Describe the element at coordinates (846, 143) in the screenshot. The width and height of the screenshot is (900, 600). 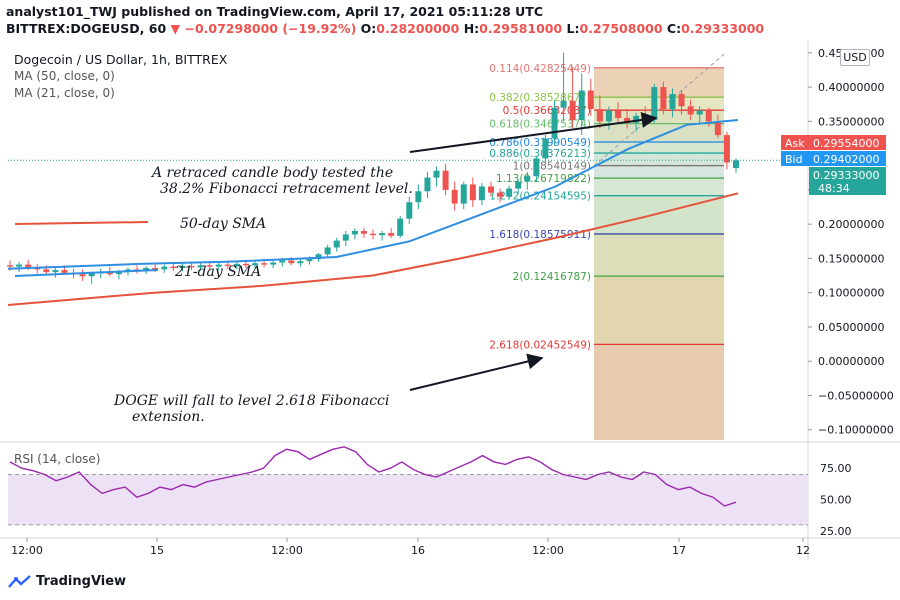
I see `ask-value: 0.29554000` at that location.